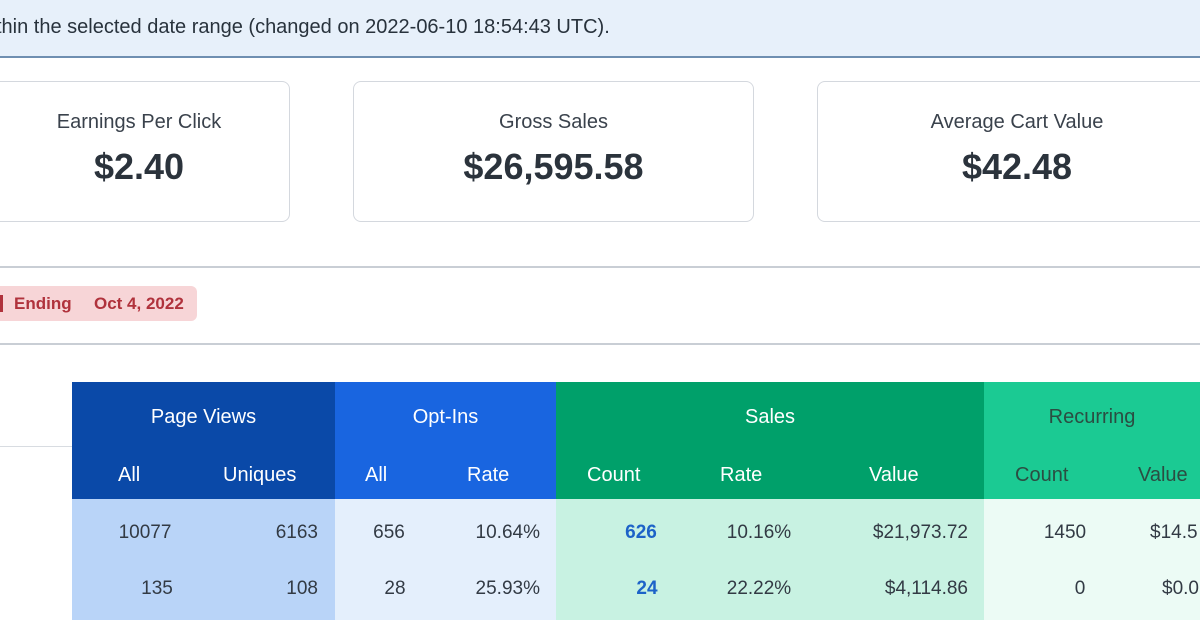 The height and width of the screenshot is (620, 1200). What do you see at coordinates (614, 475) in the screenshot?
I see `col-header-sales-count: Count` at bounding box center [614, 475].